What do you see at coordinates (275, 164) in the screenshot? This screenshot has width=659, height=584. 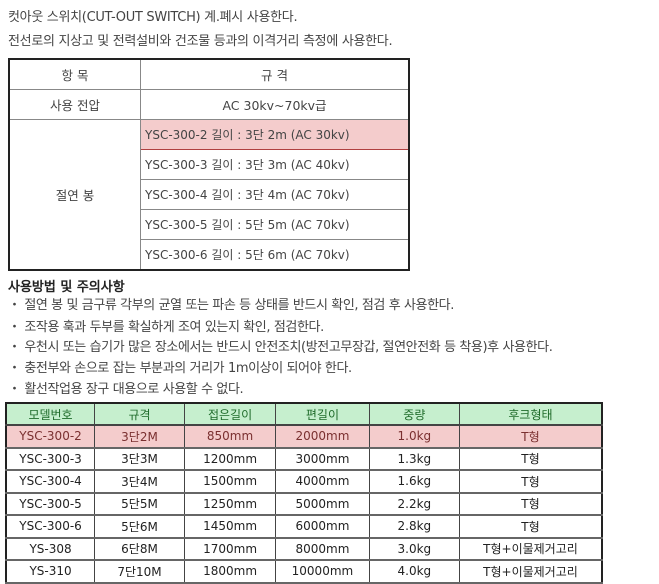 I see `rod-spec: YSC-300-3 길이 : 3단 3m (AC 40kv)` at bounding box center [275, 164].